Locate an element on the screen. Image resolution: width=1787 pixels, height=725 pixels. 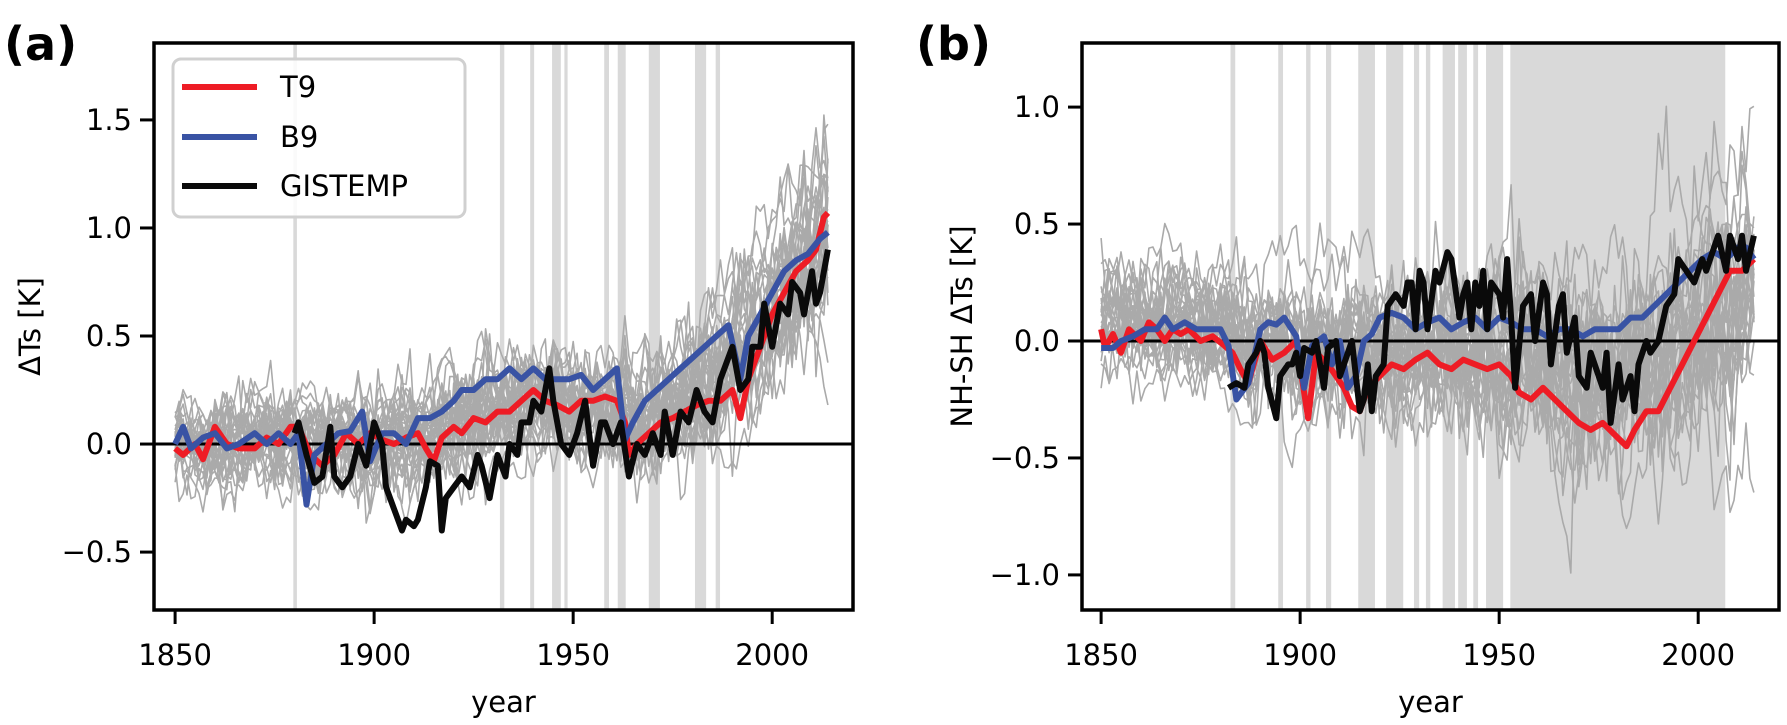
legend-label-t9: T9 is located at coordinates (297, 87).